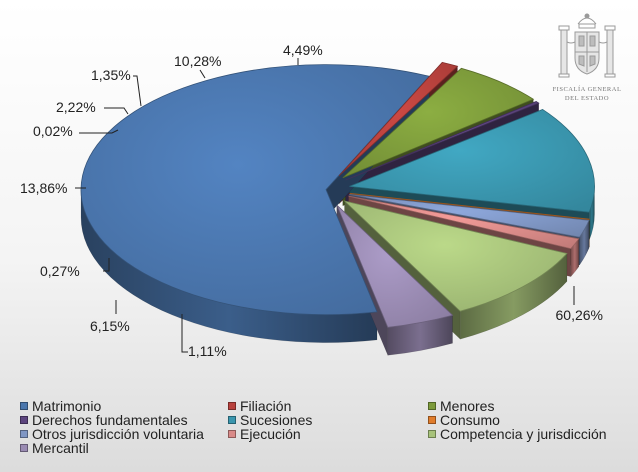 This screenshot has height=472, width=638. What do you see at coordinates (587, 45) in the screenshot?
I see `coat-of-arms-icon` at bounding box center [587, 45].